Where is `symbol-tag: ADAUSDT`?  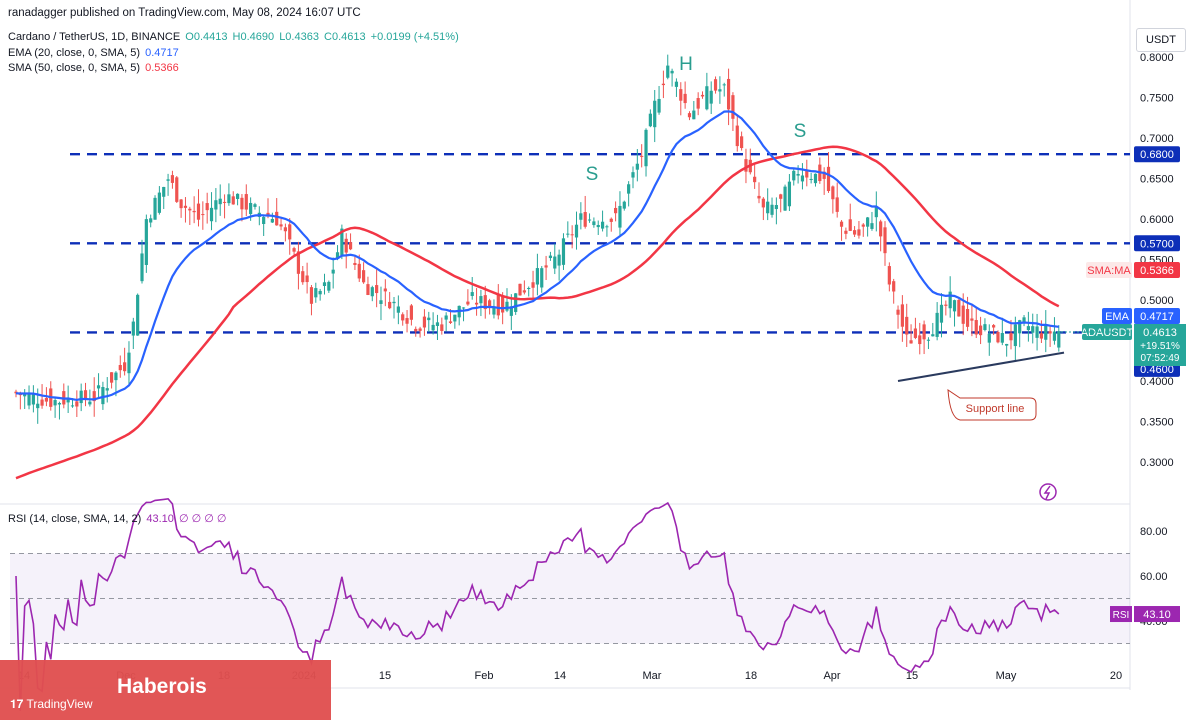 symbol-tag: ADAUSDT is located at coordinates (1107, 333).